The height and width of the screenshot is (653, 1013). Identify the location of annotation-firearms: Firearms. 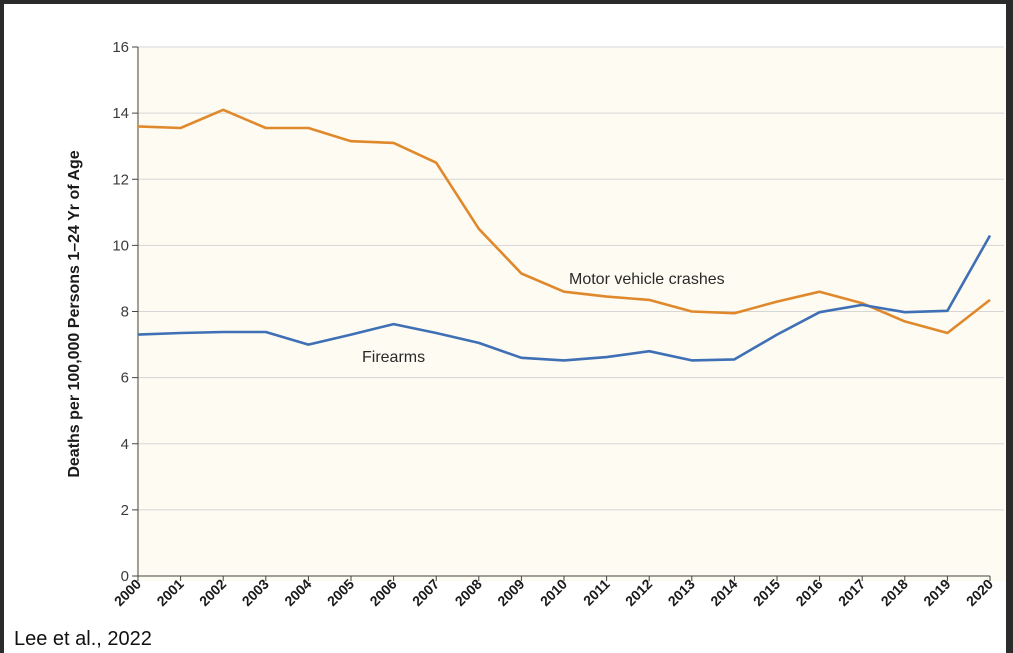
(393, 357).